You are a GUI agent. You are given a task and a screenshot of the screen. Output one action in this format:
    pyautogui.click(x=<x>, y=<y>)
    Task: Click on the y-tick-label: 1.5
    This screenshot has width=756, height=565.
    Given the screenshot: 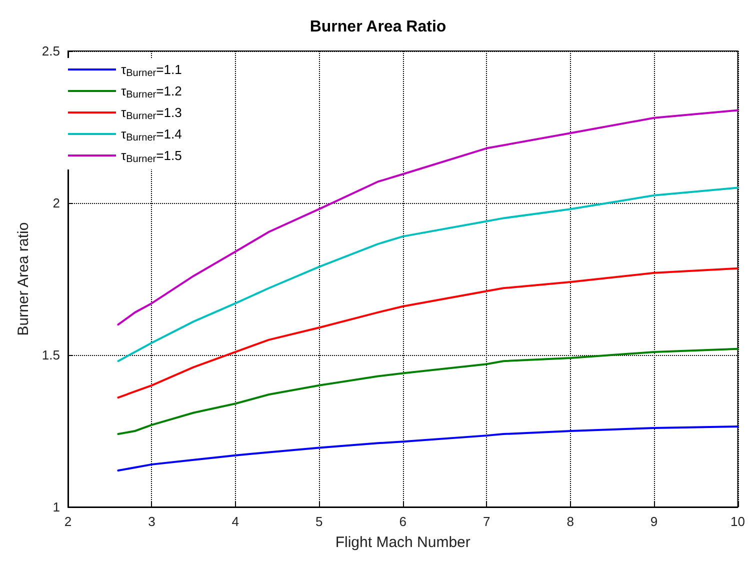 What is the action you would take?
    pyautogui.click(x=51, y=355)
    